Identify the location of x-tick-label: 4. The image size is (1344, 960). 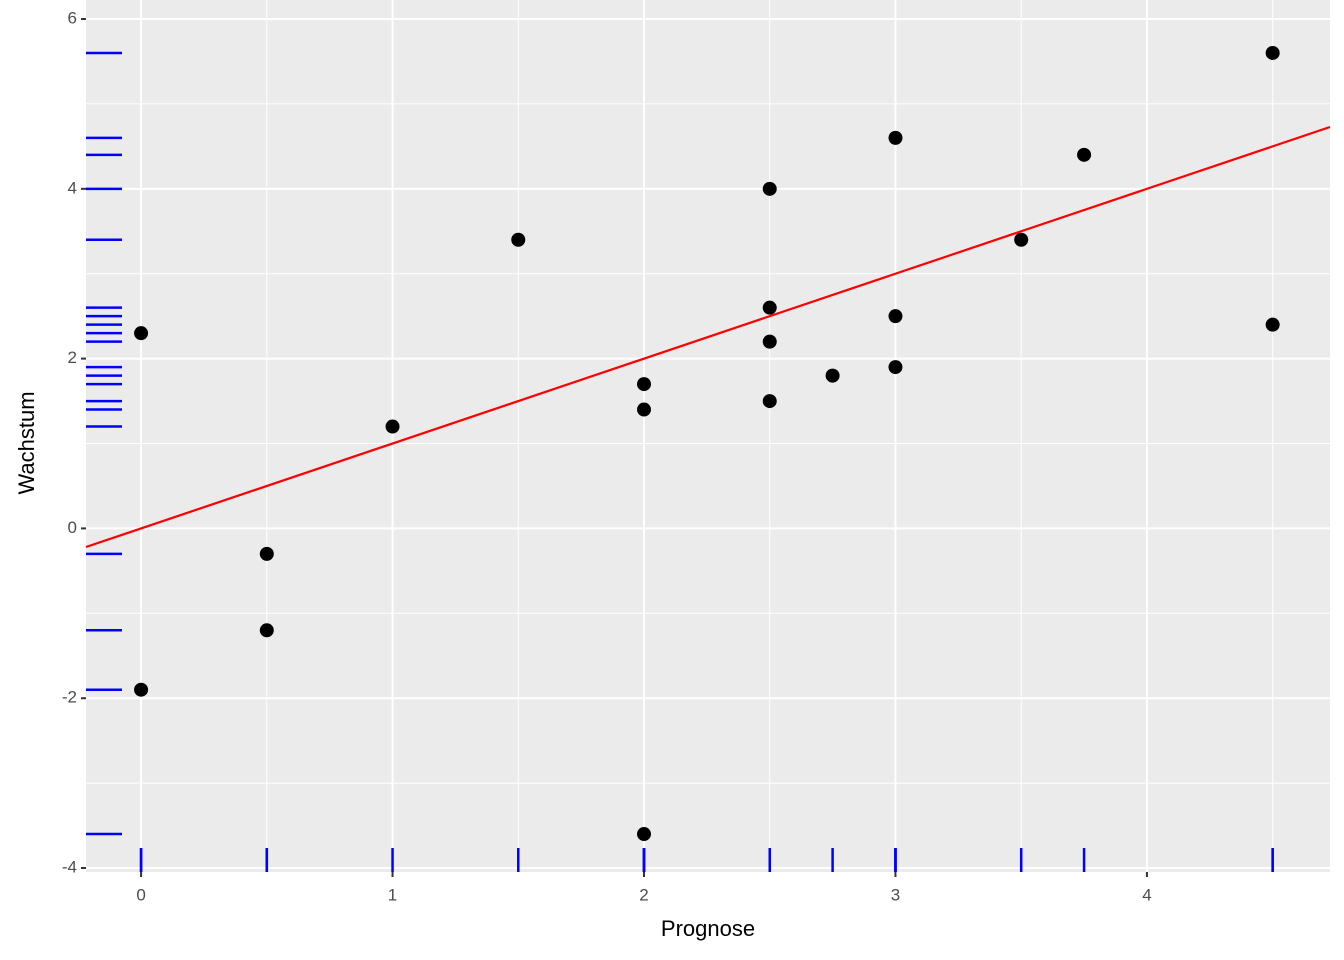
(1146, 894).